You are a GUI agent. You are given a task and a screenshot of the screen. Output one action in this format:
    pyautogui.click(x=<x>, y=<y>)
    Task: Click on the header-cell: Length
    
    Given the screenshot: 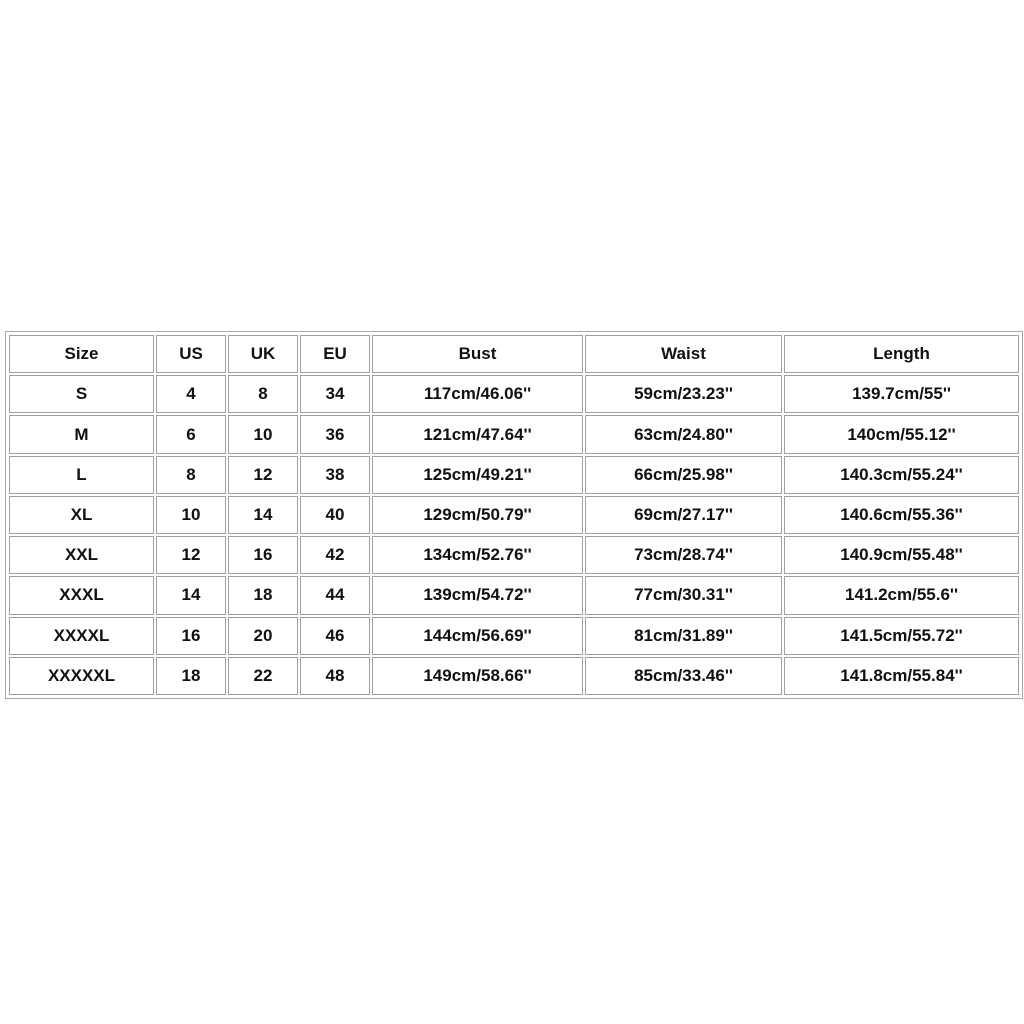 What is the action you would take?
    pyautogui.click(x=901, y=354)
    